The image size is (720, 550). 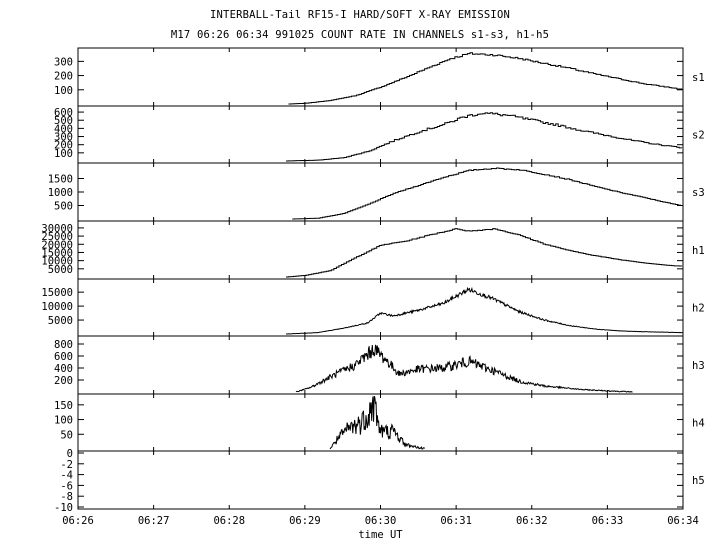 What do you see at coordinates (63, 421) in the screenshot?
I see `y-tick-label-h4: 100` at bounding box center [63, 421].